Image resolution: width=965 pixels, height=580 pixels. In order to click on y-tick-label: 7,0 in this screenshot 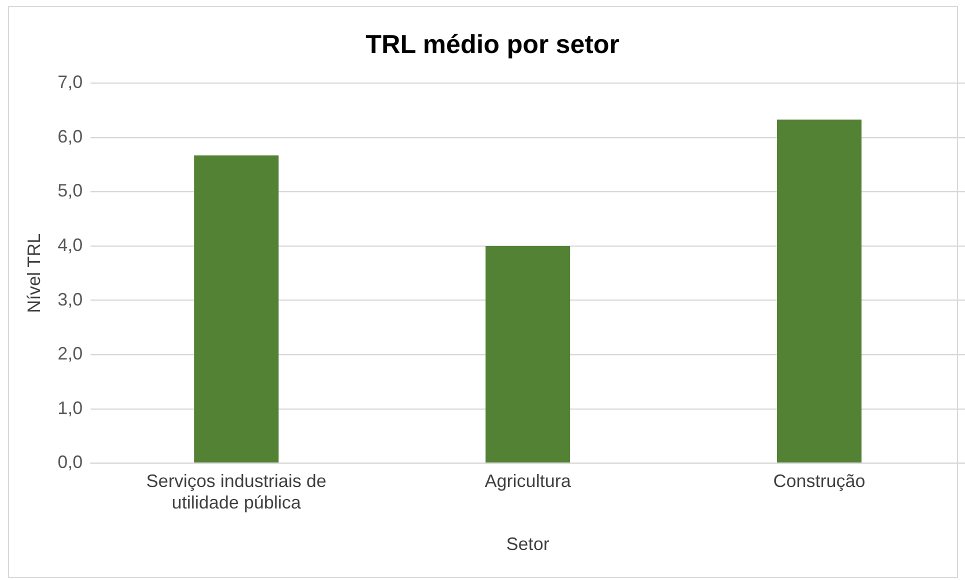, I will do `click(70, 82)`.